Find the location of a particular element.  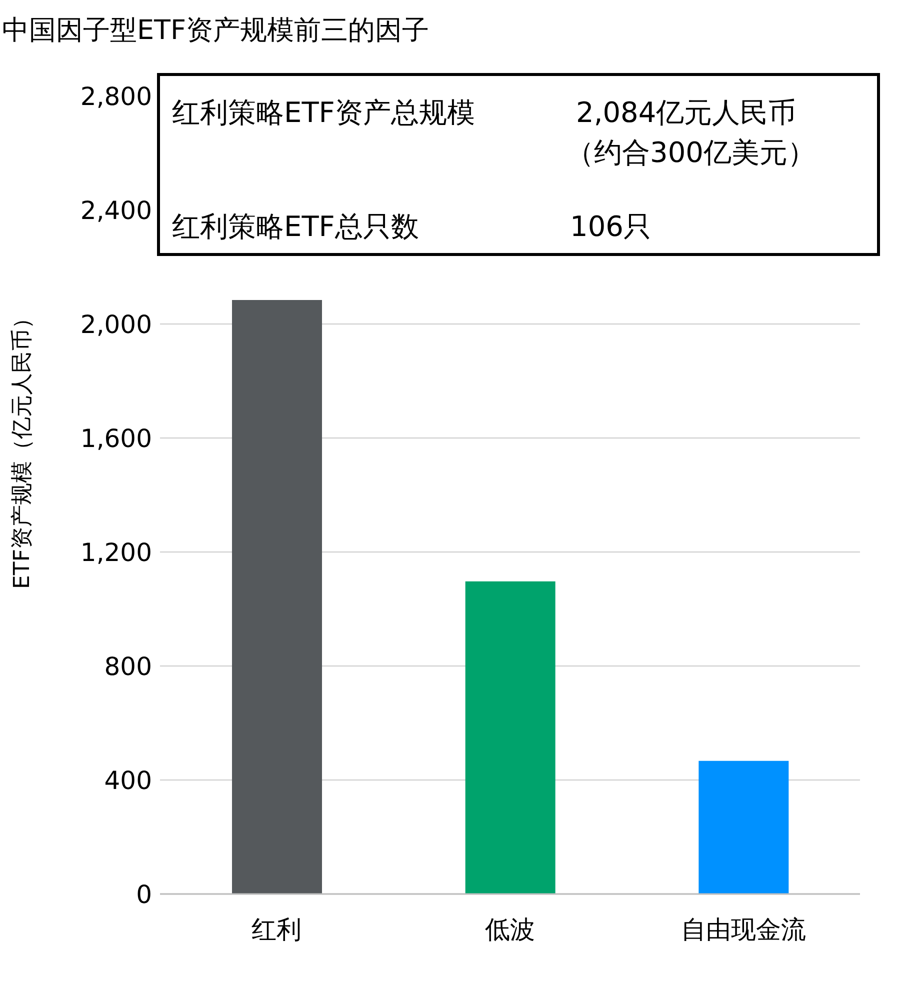

y-tick-label: 2,400 is located at coordinates (116, 210).